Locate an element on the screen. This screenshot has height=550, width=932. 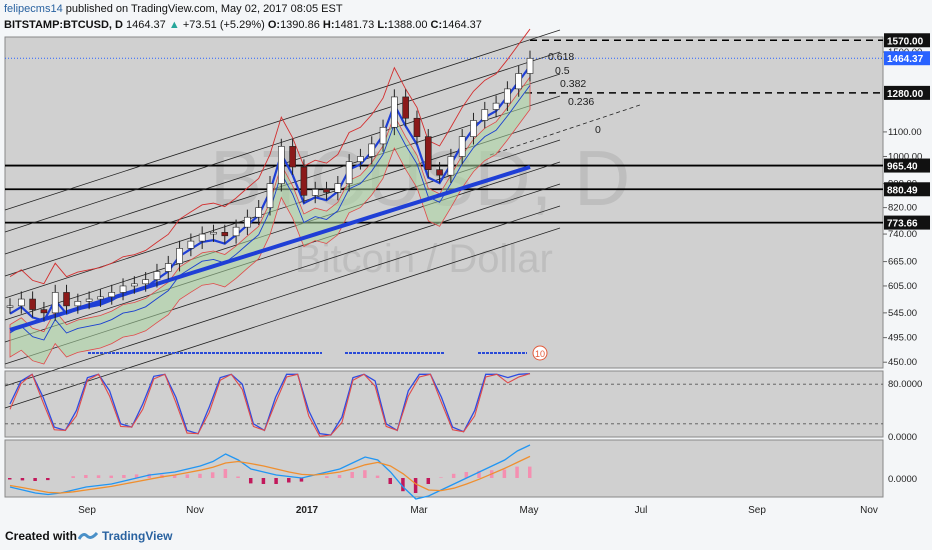
fib-label: 0.236 is located at coordinates (581, 102).